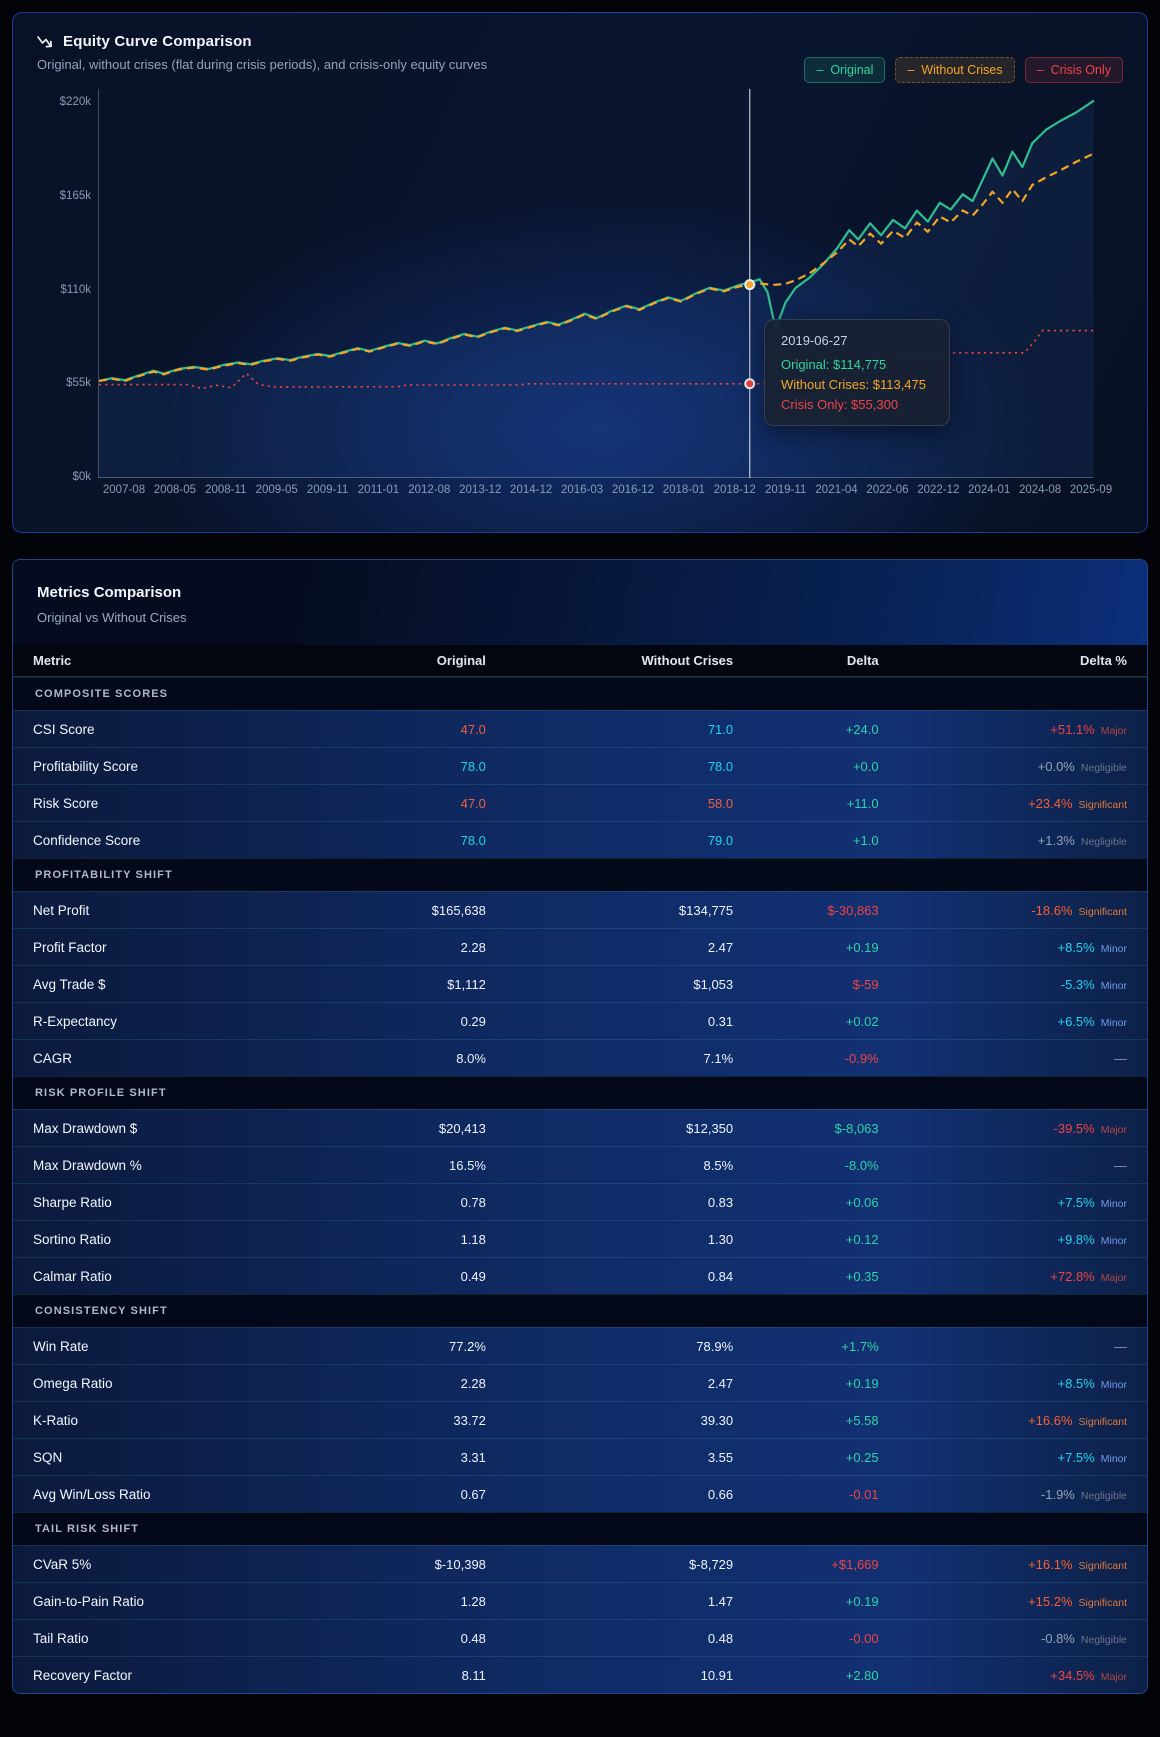 The image size is (1160, 1737). What do you see at coordinates (112, 617) in the screenshot?
I see `table-subtitle: Original vs Without Crises` at bounding box center [112, 617].